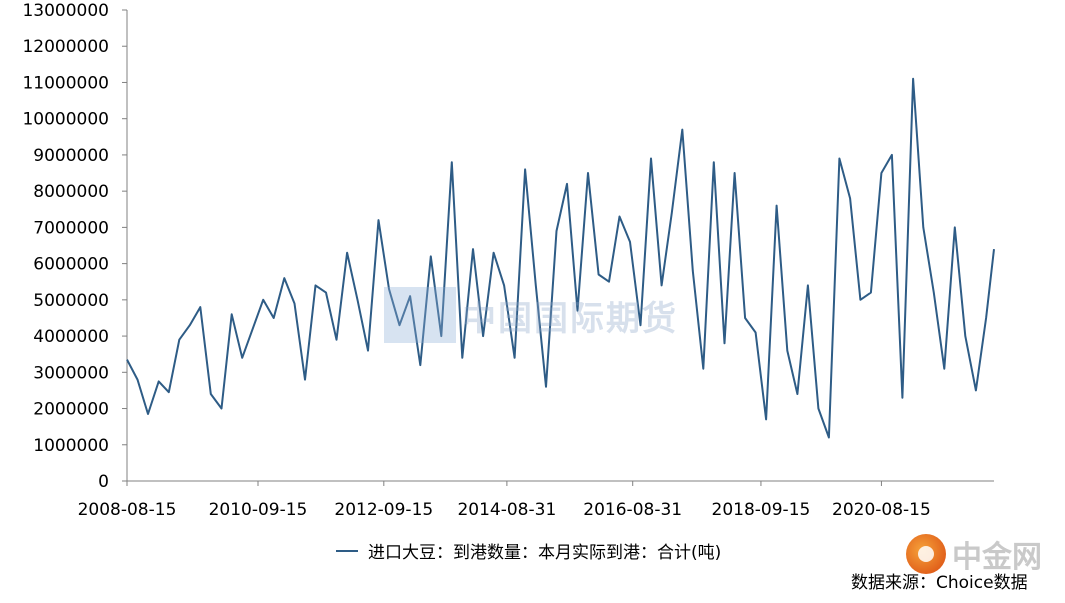 This screenshot has height=603, width=1065. What do you see at coordinates (71, 228) in the screenshot?
I see `y-tick-label: 7000000` at bounding box center [71, 228].